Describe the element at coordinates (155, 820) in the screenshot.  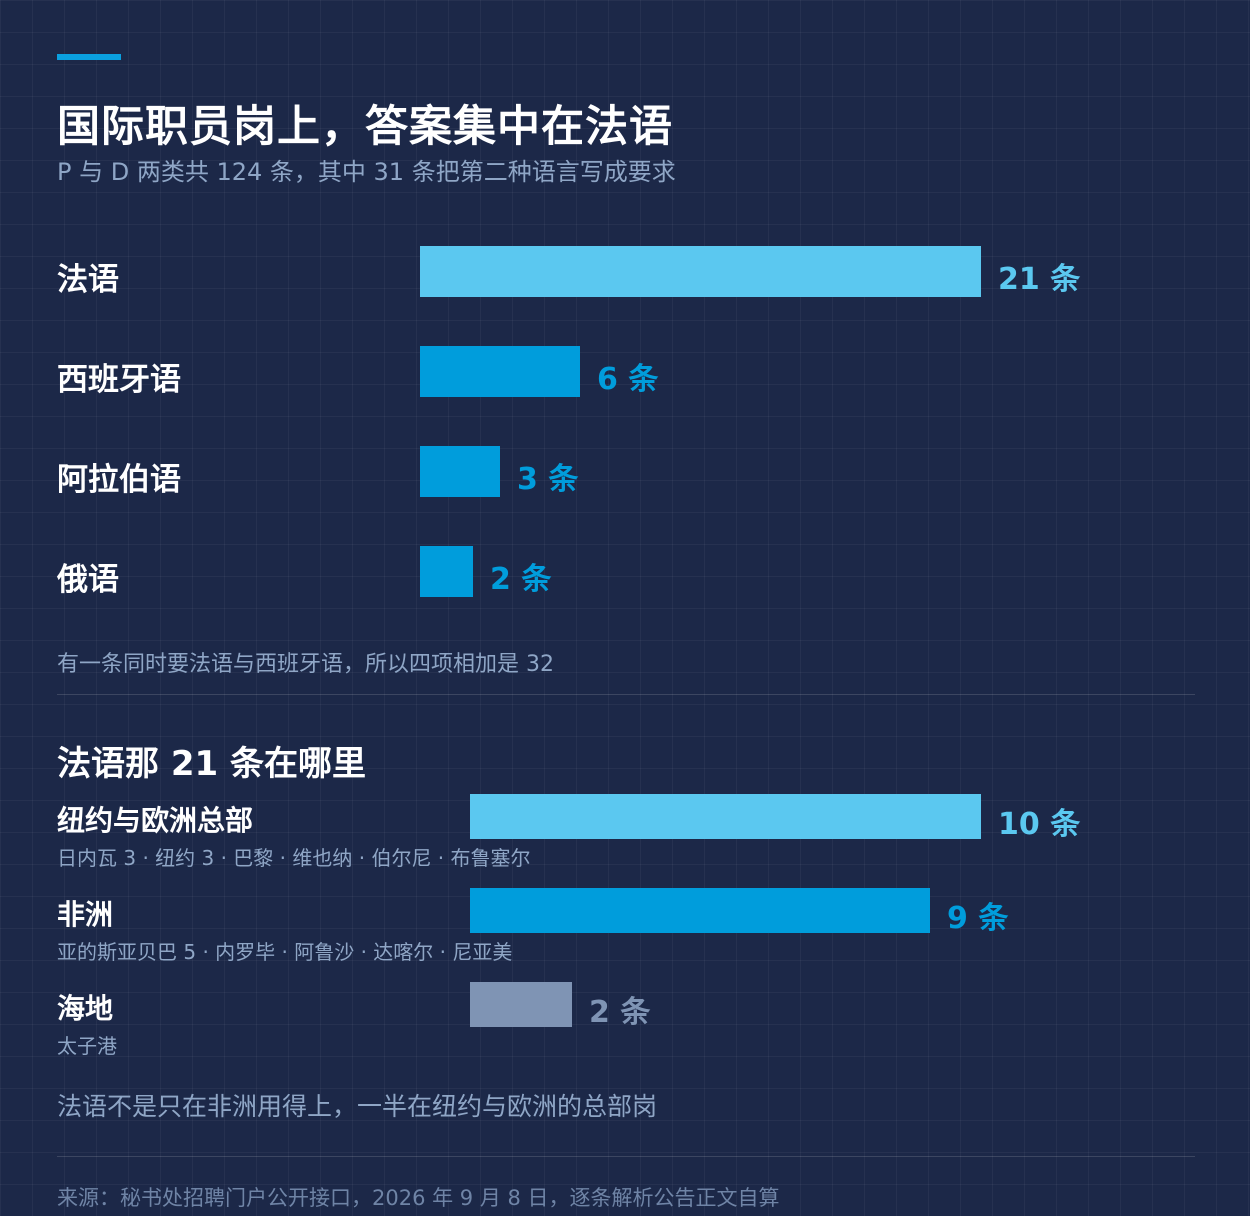
I see `region-label: 纽约与欧洲总部` at that location.